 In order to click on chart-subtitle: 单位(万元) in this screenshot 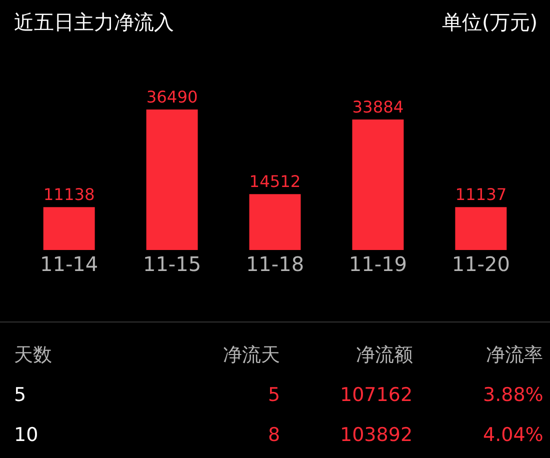, I will do `click(490, 22)`.